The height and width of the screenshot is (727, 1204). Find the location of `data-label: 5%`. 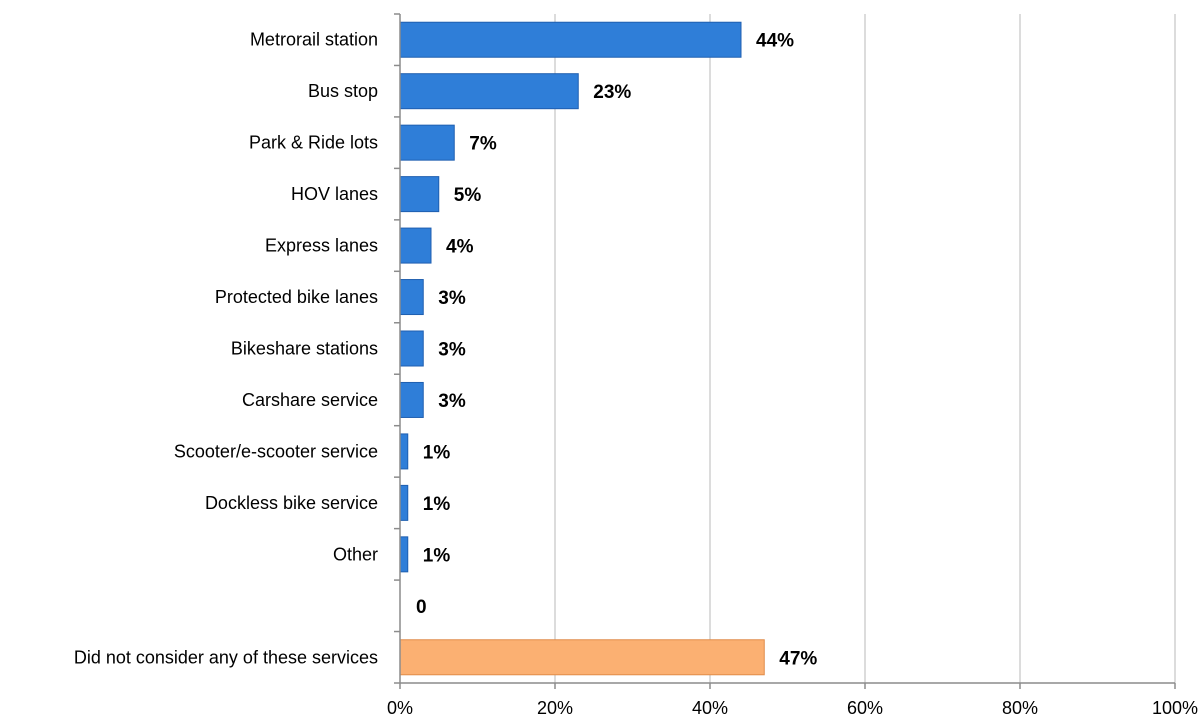

data-label: 5% is located at coordinates (468, 195).